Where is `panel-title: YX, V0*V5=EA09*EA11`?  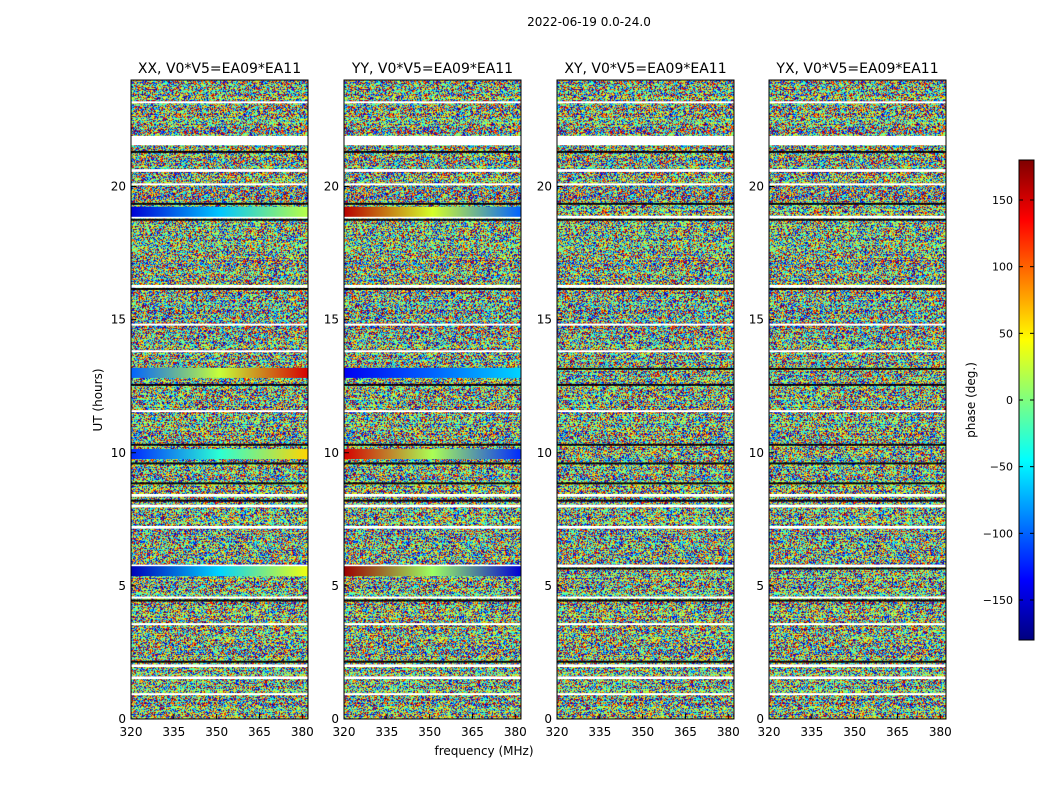 panel-title: YX, V0*V5=EA09*EA11 is located at coordinates (856, 69).